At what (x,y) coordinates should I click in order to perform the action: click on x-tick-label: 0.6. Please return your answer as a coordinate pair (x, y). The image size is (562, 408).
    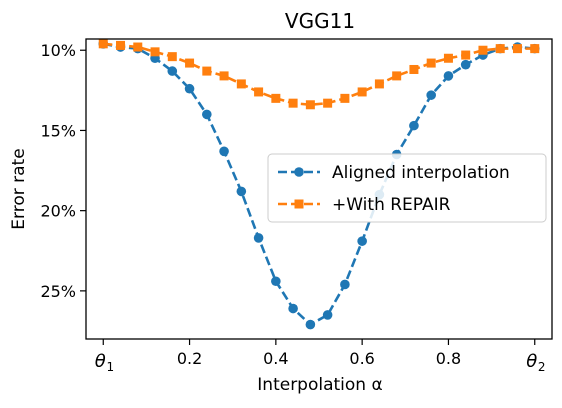
    Looking at the image, I should click on (361, 358).